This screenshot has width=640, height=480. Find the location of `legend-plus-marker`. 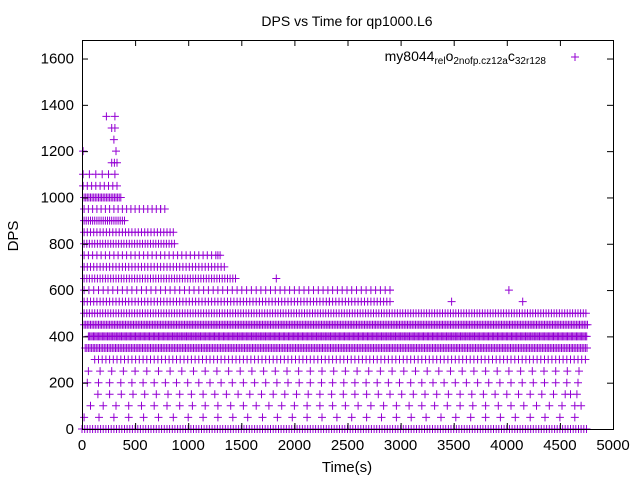

legend-plus-marker is located at coordinates (575, 57).